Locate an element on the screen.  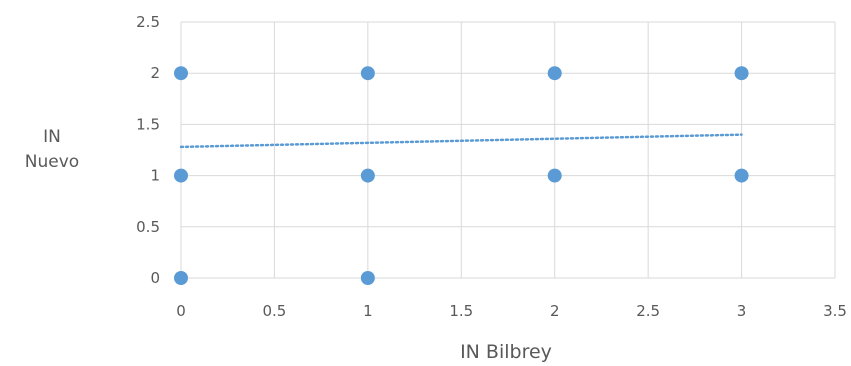
trendline-layer is located at coordinates (461, 141).